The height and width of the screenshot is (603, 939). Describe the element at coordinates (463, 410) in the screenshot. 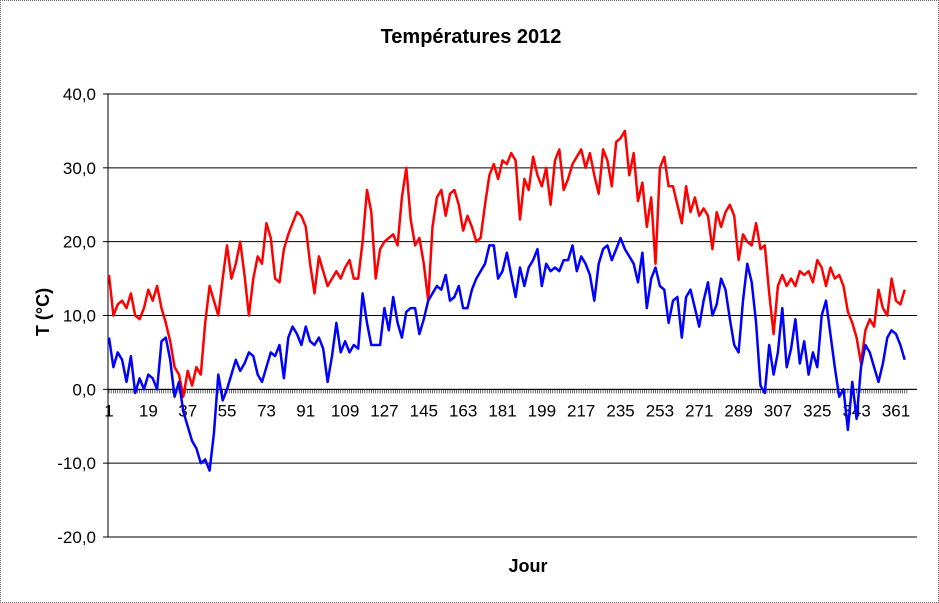

I see `x-tick-label: 163` at that location.